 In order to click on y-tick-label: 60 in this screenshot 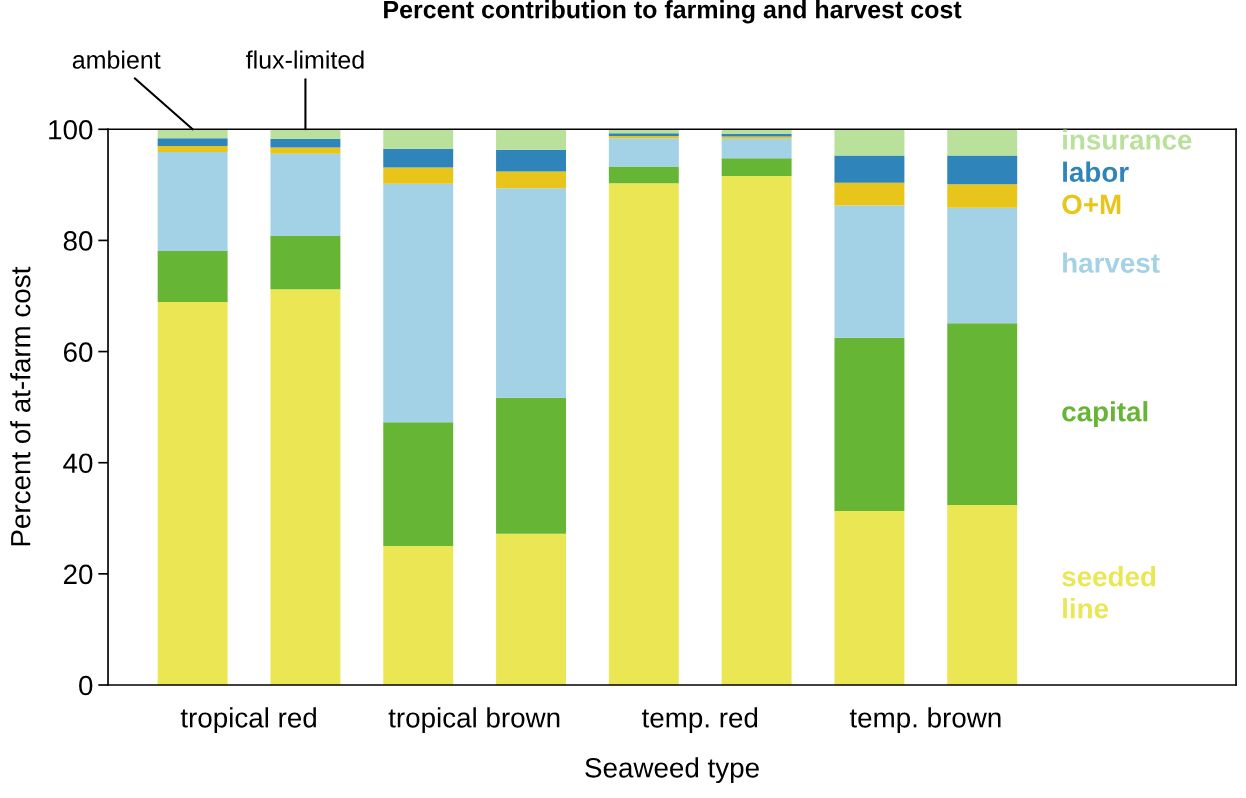, I will do `click(78, 352)`.